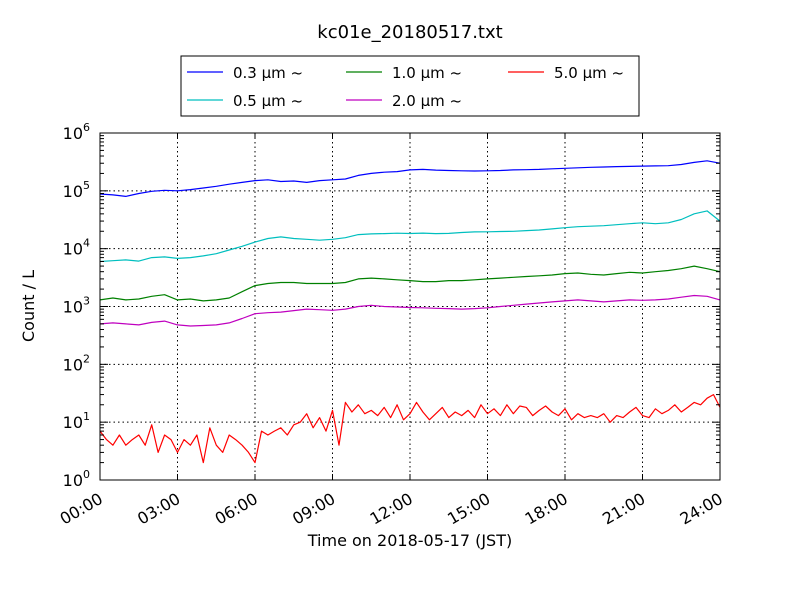 This screenshot has height=600, width=800. What do you see at coordinates (76, 306) in the screenshot?
I see `y-tick-label: 10³` at bounding box center [76, 306].